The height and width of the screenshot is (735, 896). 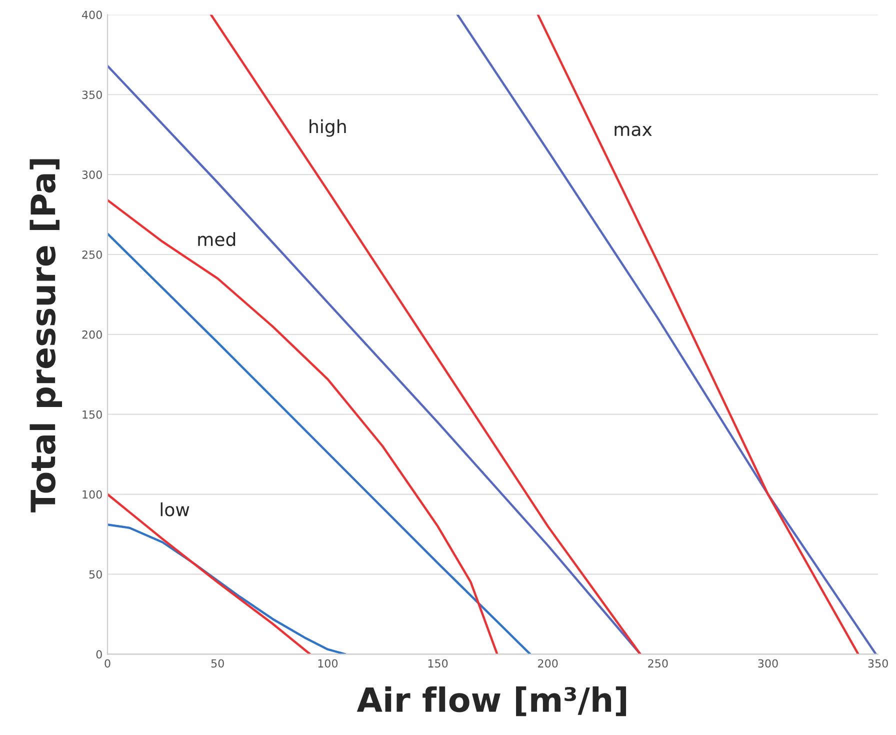 I want to click on y-tick-label: 200, so click(x=92, y=334).